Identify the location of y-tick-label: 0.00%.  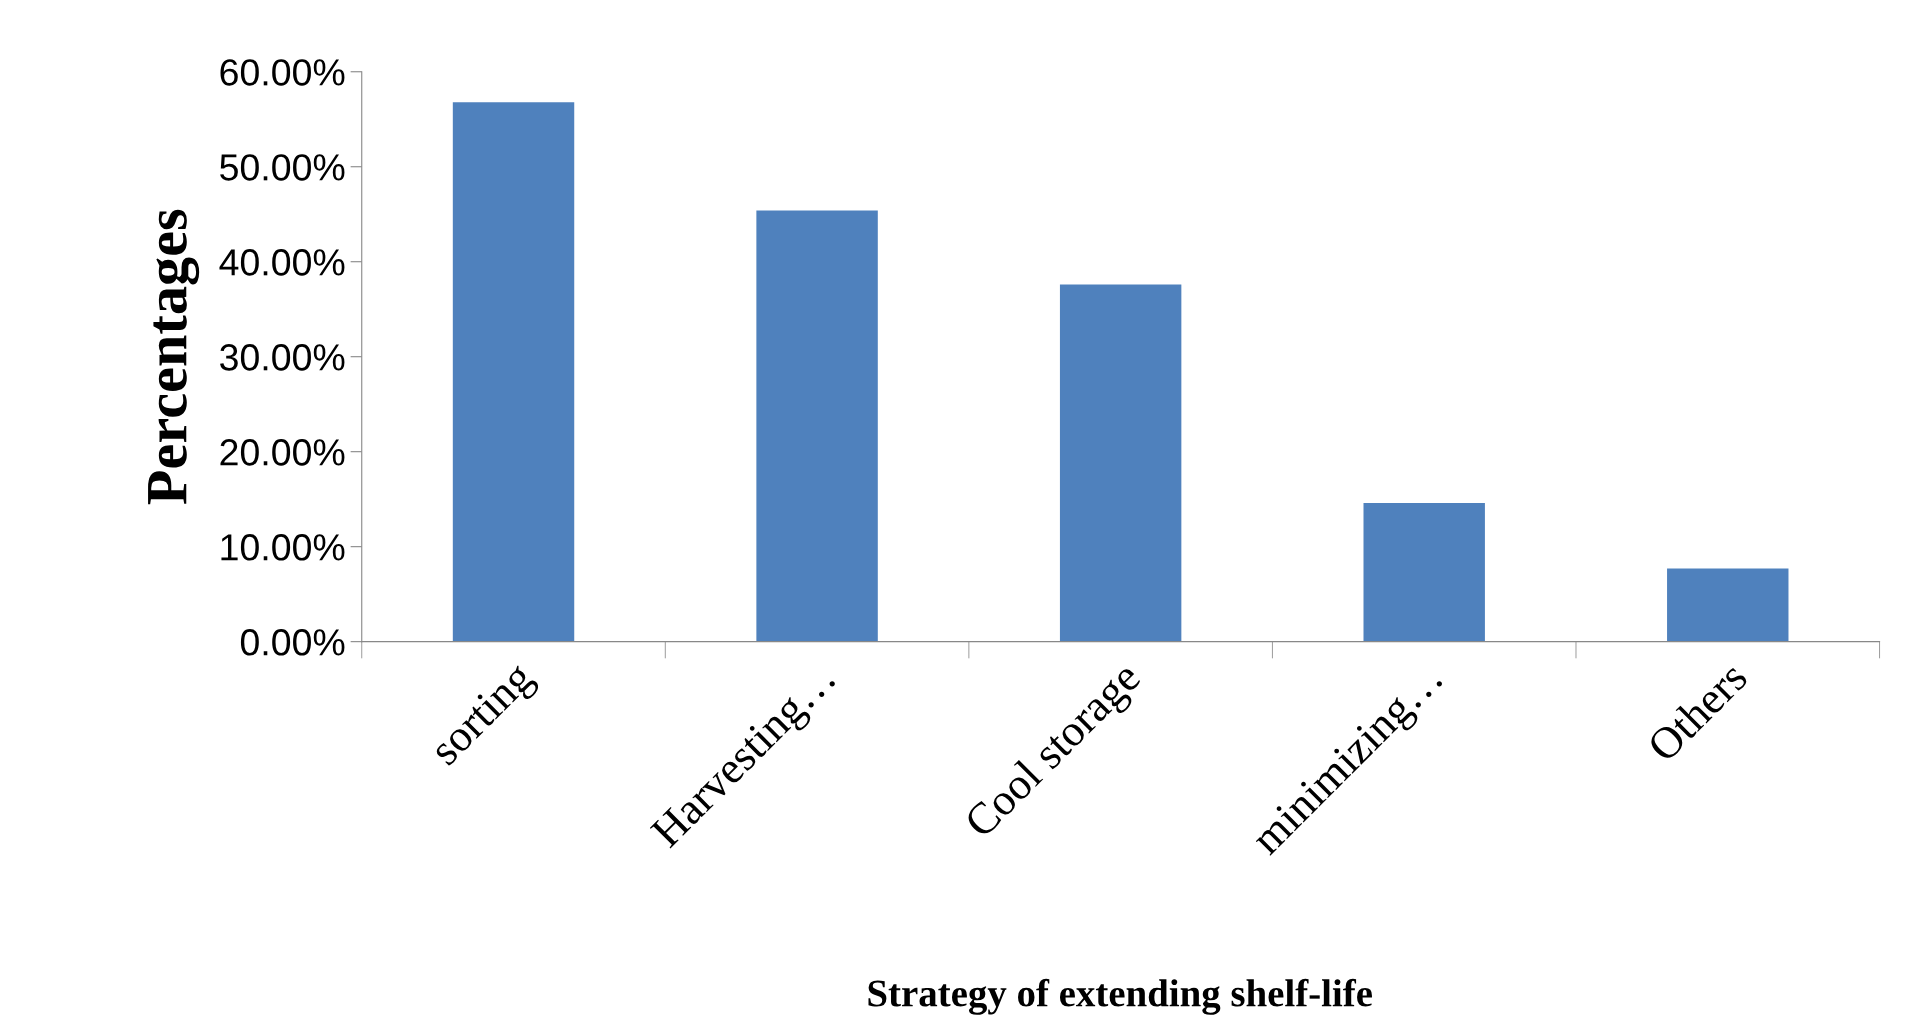
(292, 642).